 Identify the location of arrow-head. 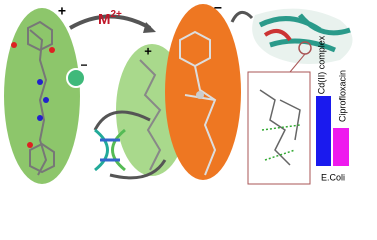
(149, 27).